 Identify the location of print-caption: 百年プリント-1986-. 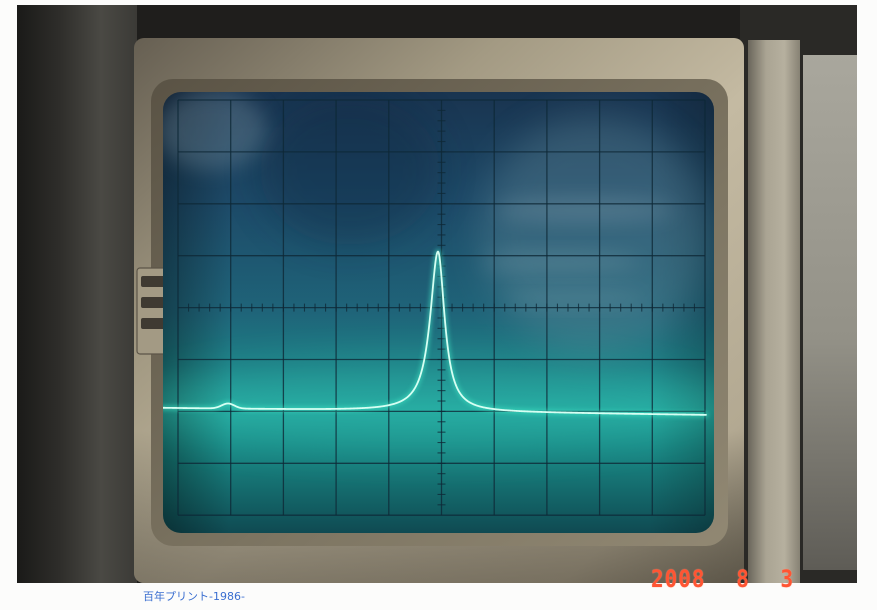
(194, 596).